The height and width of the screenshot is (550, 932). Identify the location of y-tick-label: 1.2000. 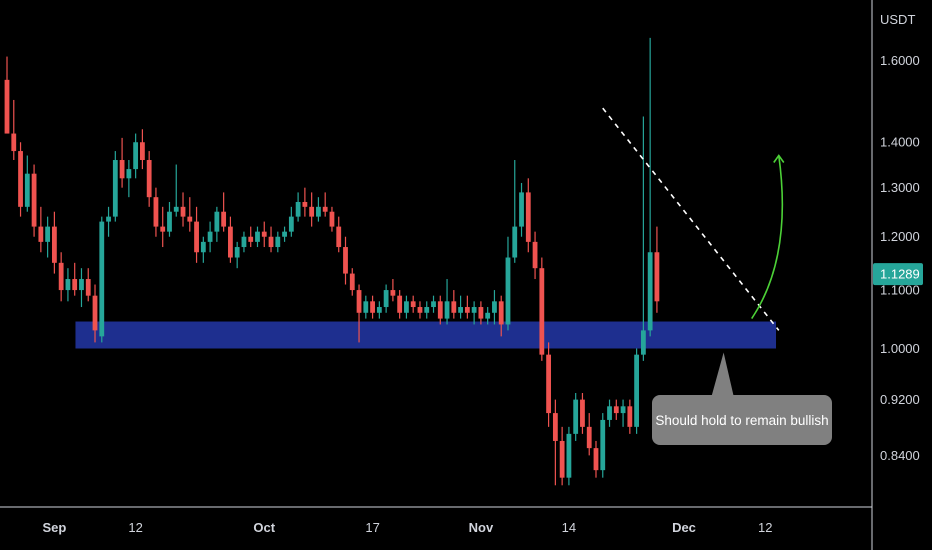
(900, 236).